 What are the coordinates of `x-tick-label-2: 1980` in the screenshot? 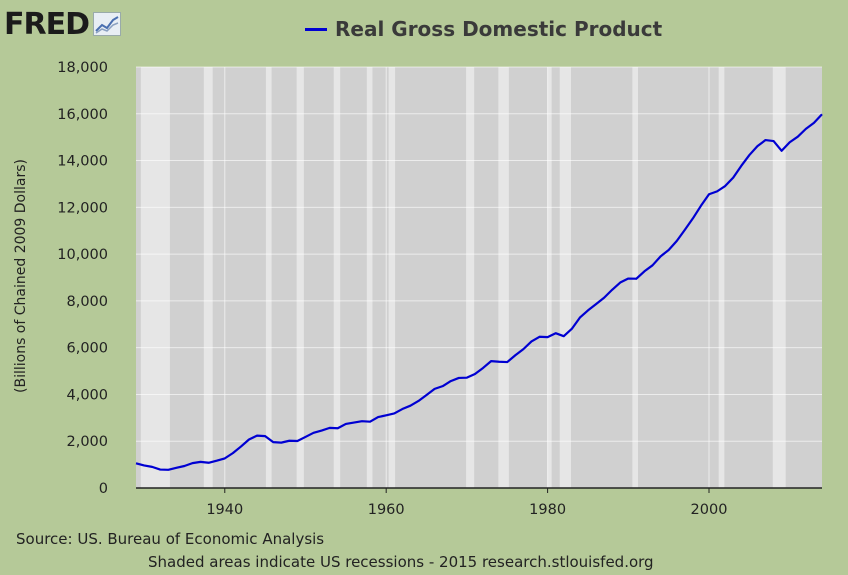 It's located at (547, 510).